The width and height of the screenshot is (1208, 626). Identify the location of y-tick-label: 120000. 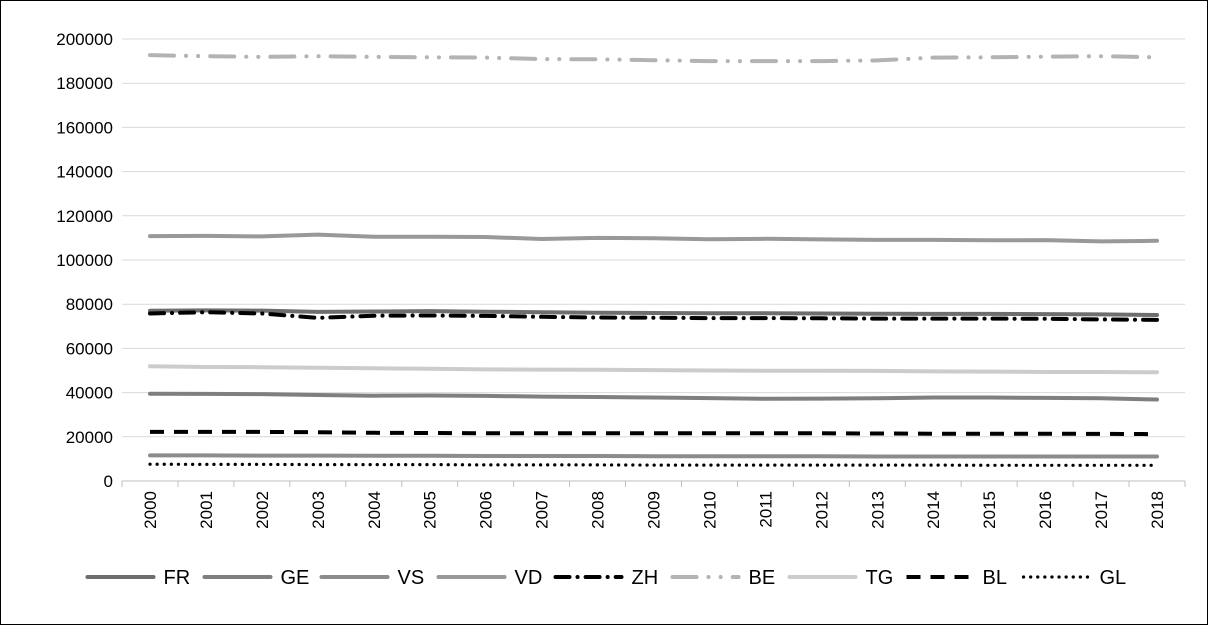
(84, 216).